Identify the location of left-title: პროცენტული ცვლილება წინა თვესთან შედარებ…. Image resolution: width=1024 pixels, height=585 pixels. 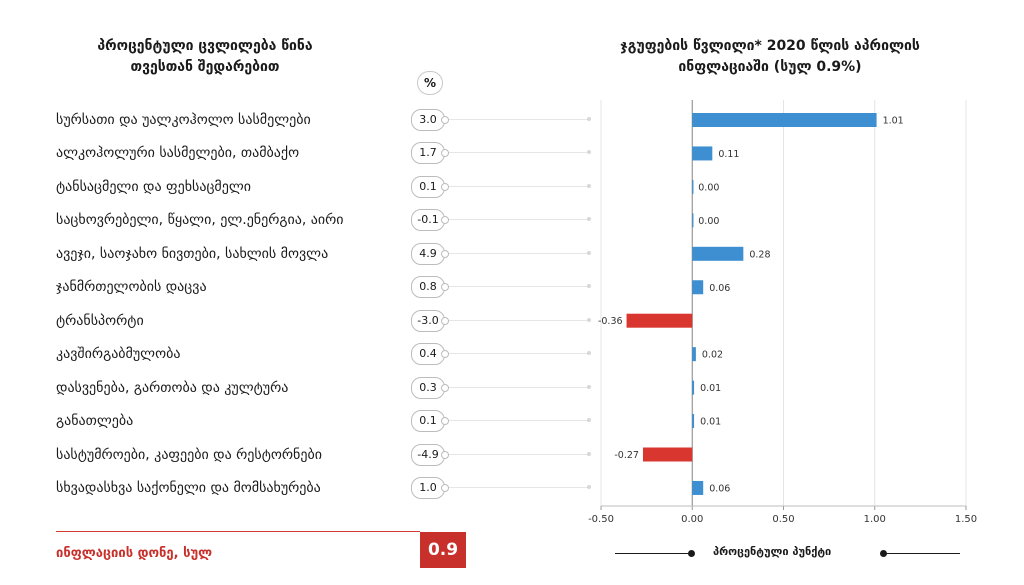
(205, 57).